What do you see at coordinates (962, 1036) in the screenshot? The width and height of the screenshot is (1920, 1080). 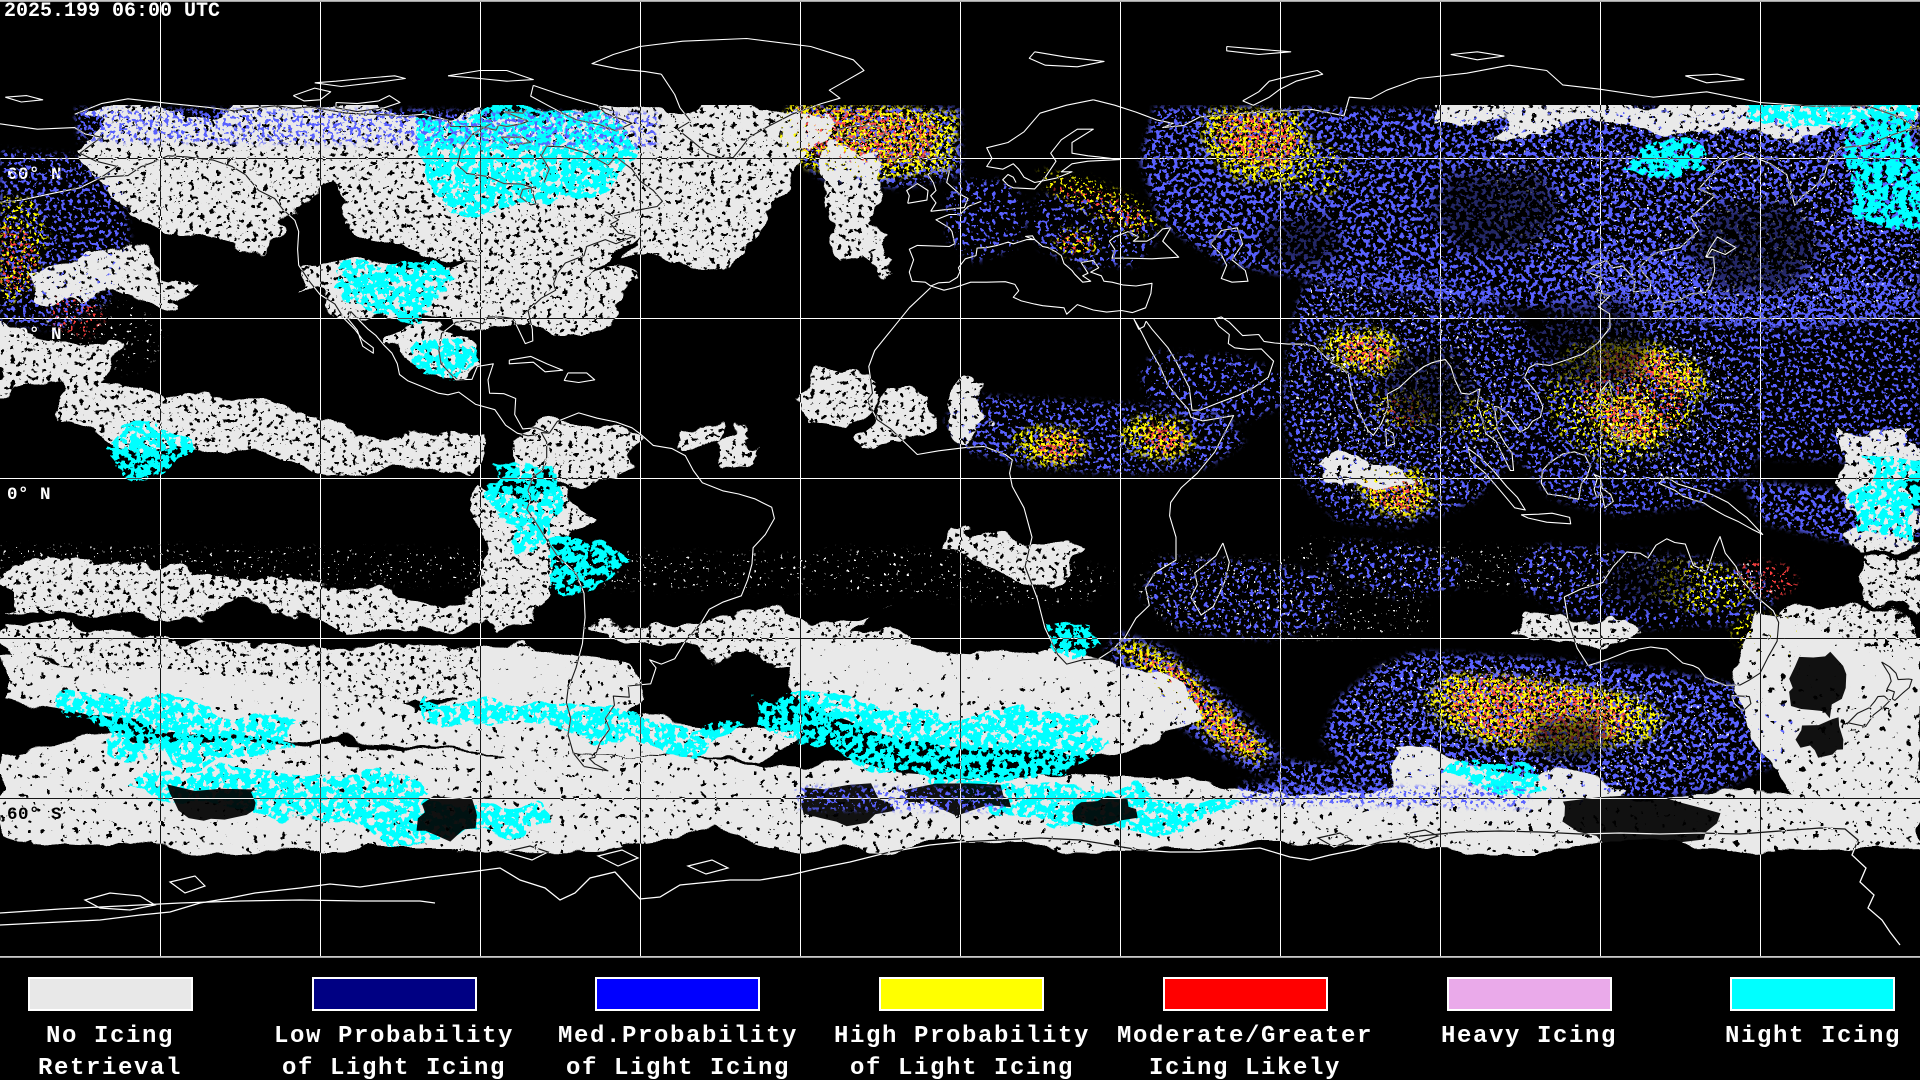 I see `svg-text: High Probability` at bounding box center [962, 1036].